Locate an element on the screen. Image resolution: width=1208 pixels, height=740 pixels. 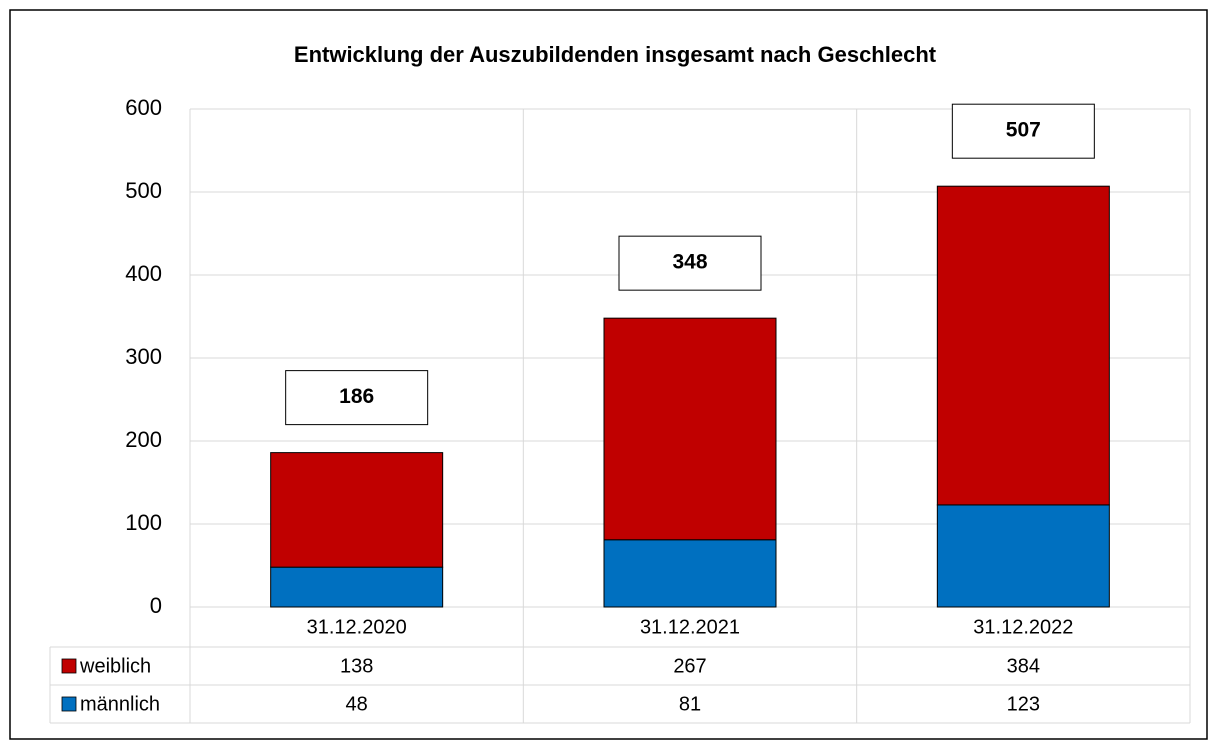
y-tick-label: 0 is located at coordinates (156, 605).